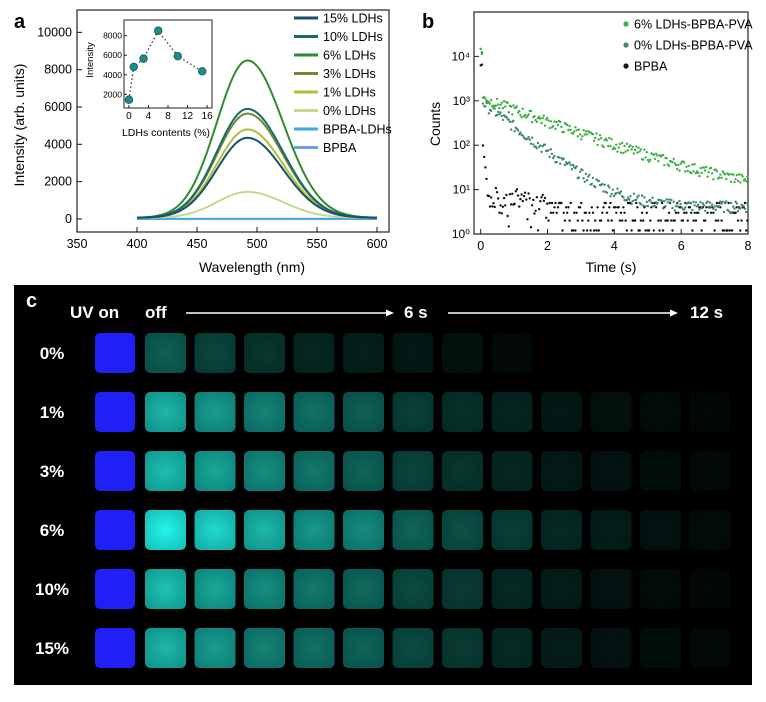  What do you see at coordinates (188, 116) in the screenshot?
I see `inset-x-tick-label: 12` at bounding box center [188, 116].